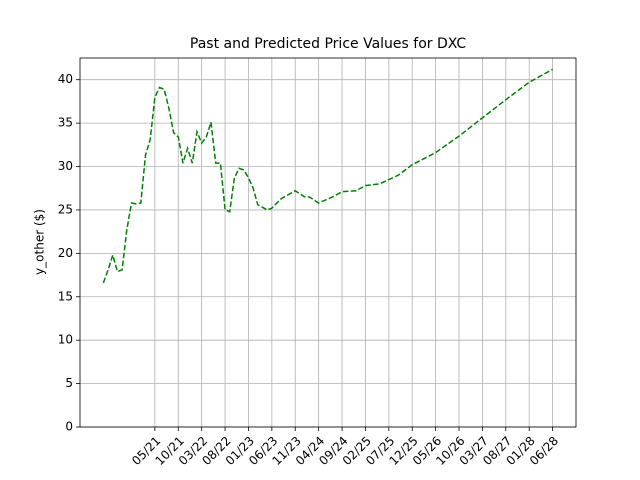 Image resolution: width=640 pixels, height=480 pixels. Describe the element at coordinates (65, 123) in the screenshot. I see `y-tick-label: 35` at that location.